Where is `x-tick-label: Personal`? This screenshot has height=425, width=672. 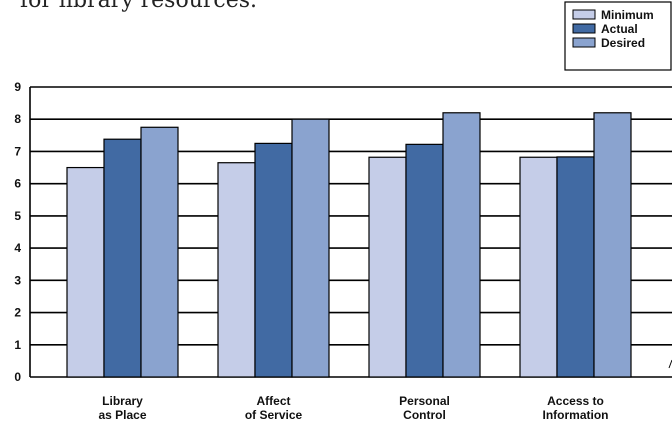 x-tick-label: Personal is located at coordinates (424, 401).